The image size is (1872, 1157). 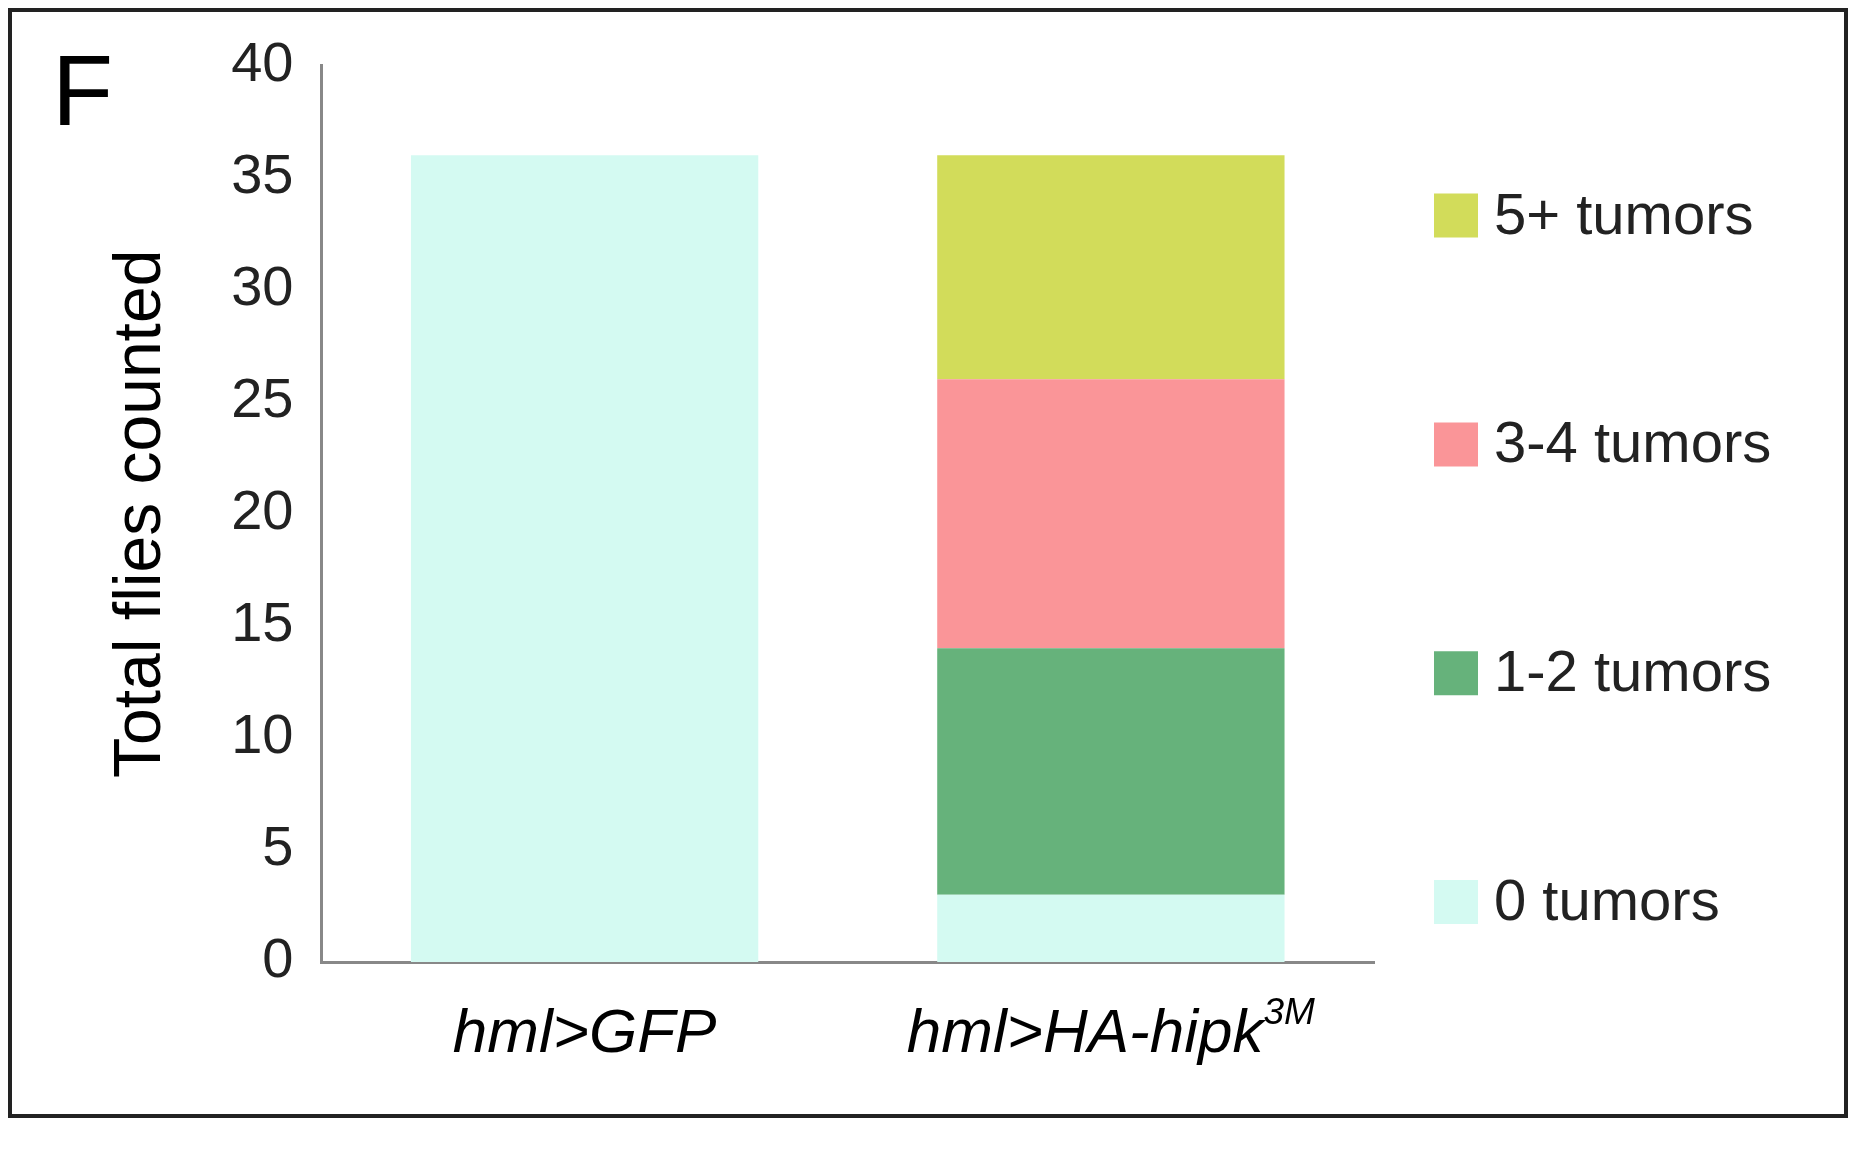 What do you see at coordinates (83, 89) in the screenshot?
I see `text: F` at bounding box center [83, 89].